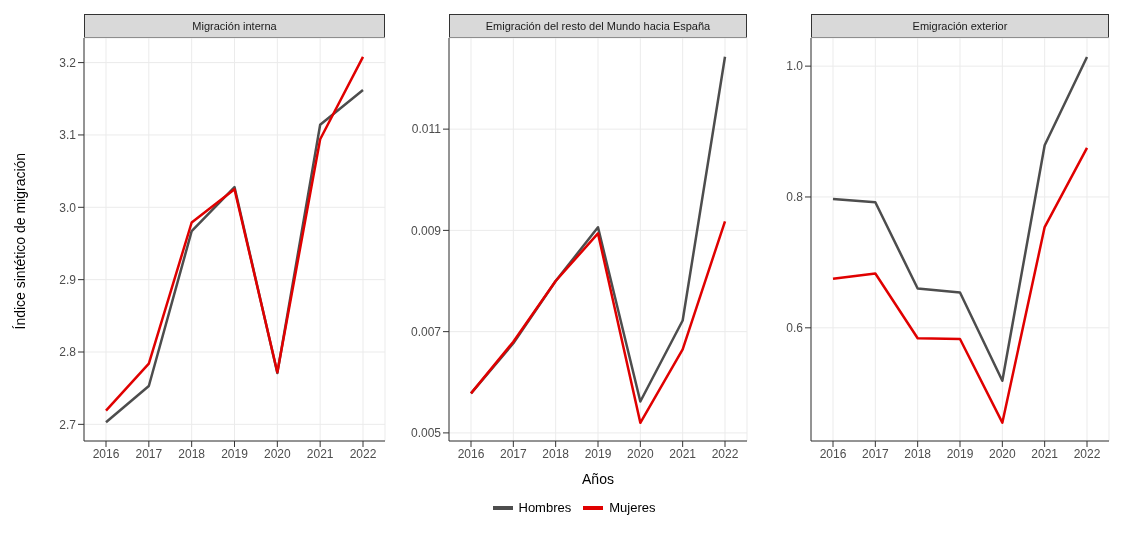 Image resolution: width=1123 pixels, height=554 pixels. What do you see at coordinates (68, 279) in the screenshot?
I see `y-tick-label: 2.9` at bounding box center [68, 279].